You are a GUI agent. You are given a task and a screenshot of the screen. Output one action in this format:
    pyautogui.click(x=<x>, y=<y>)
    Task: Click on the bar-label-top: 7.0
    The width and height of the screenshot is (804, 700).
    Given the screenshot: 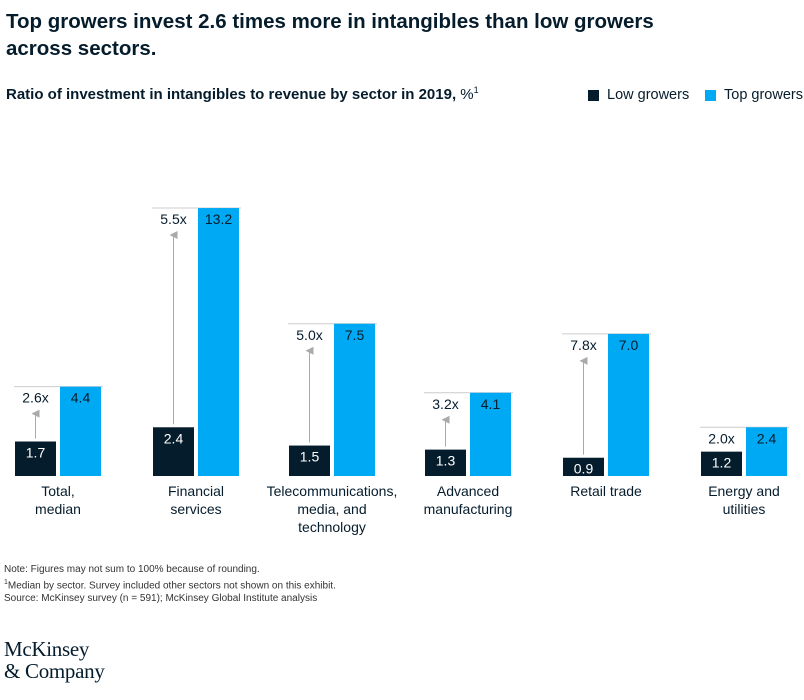 What is the action you would take?
    pyautogui.click(x=629, y=345)
    